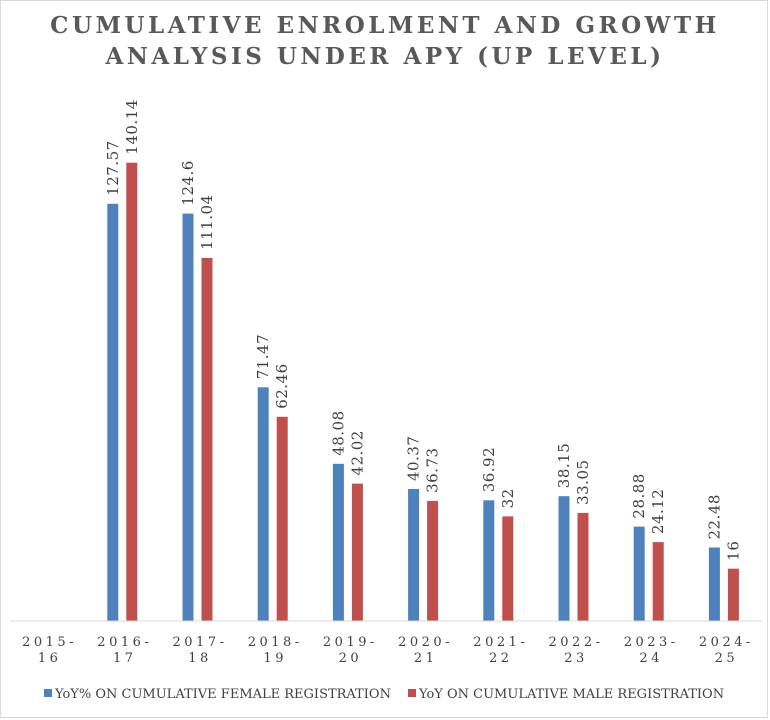 The width and height of the screenshot is (770, 720). Describe the element at coordinates (338, 432) in the screenshot. I see `female-data-label-4: 48.08` at that location.